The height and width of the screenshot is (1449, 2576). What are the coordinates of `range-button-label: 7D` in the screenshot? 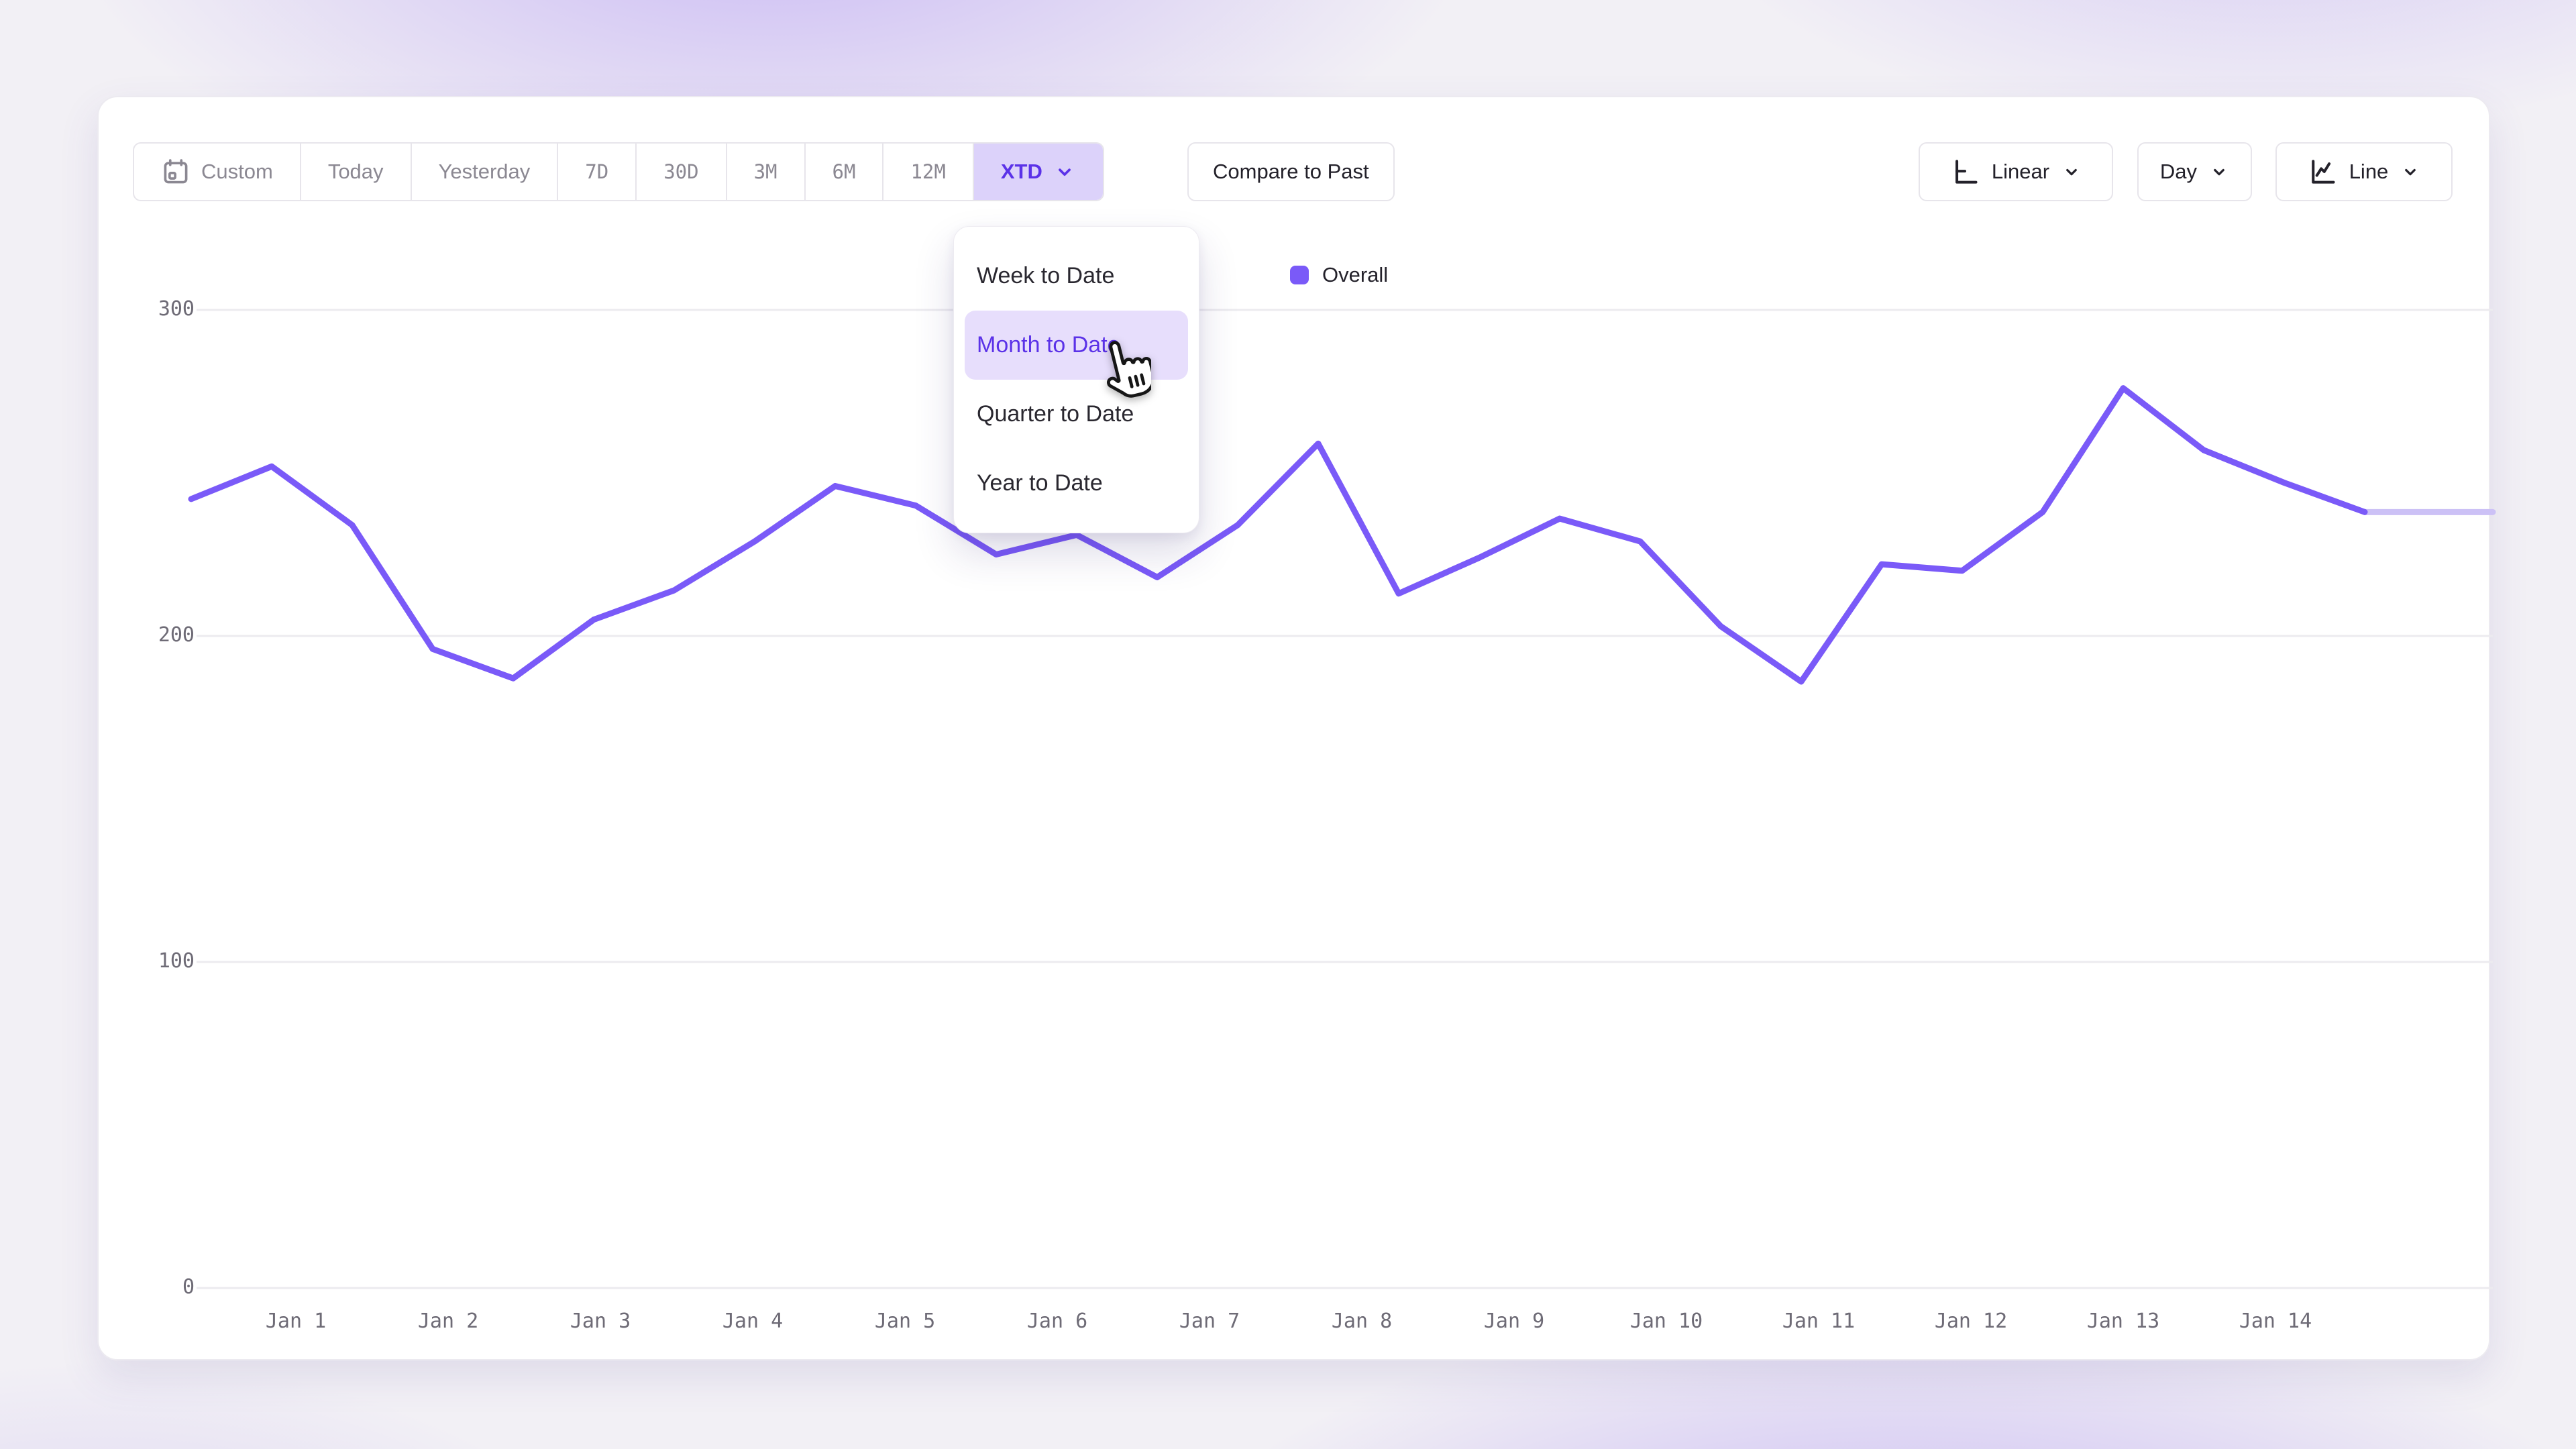 It's located at (597, 171).